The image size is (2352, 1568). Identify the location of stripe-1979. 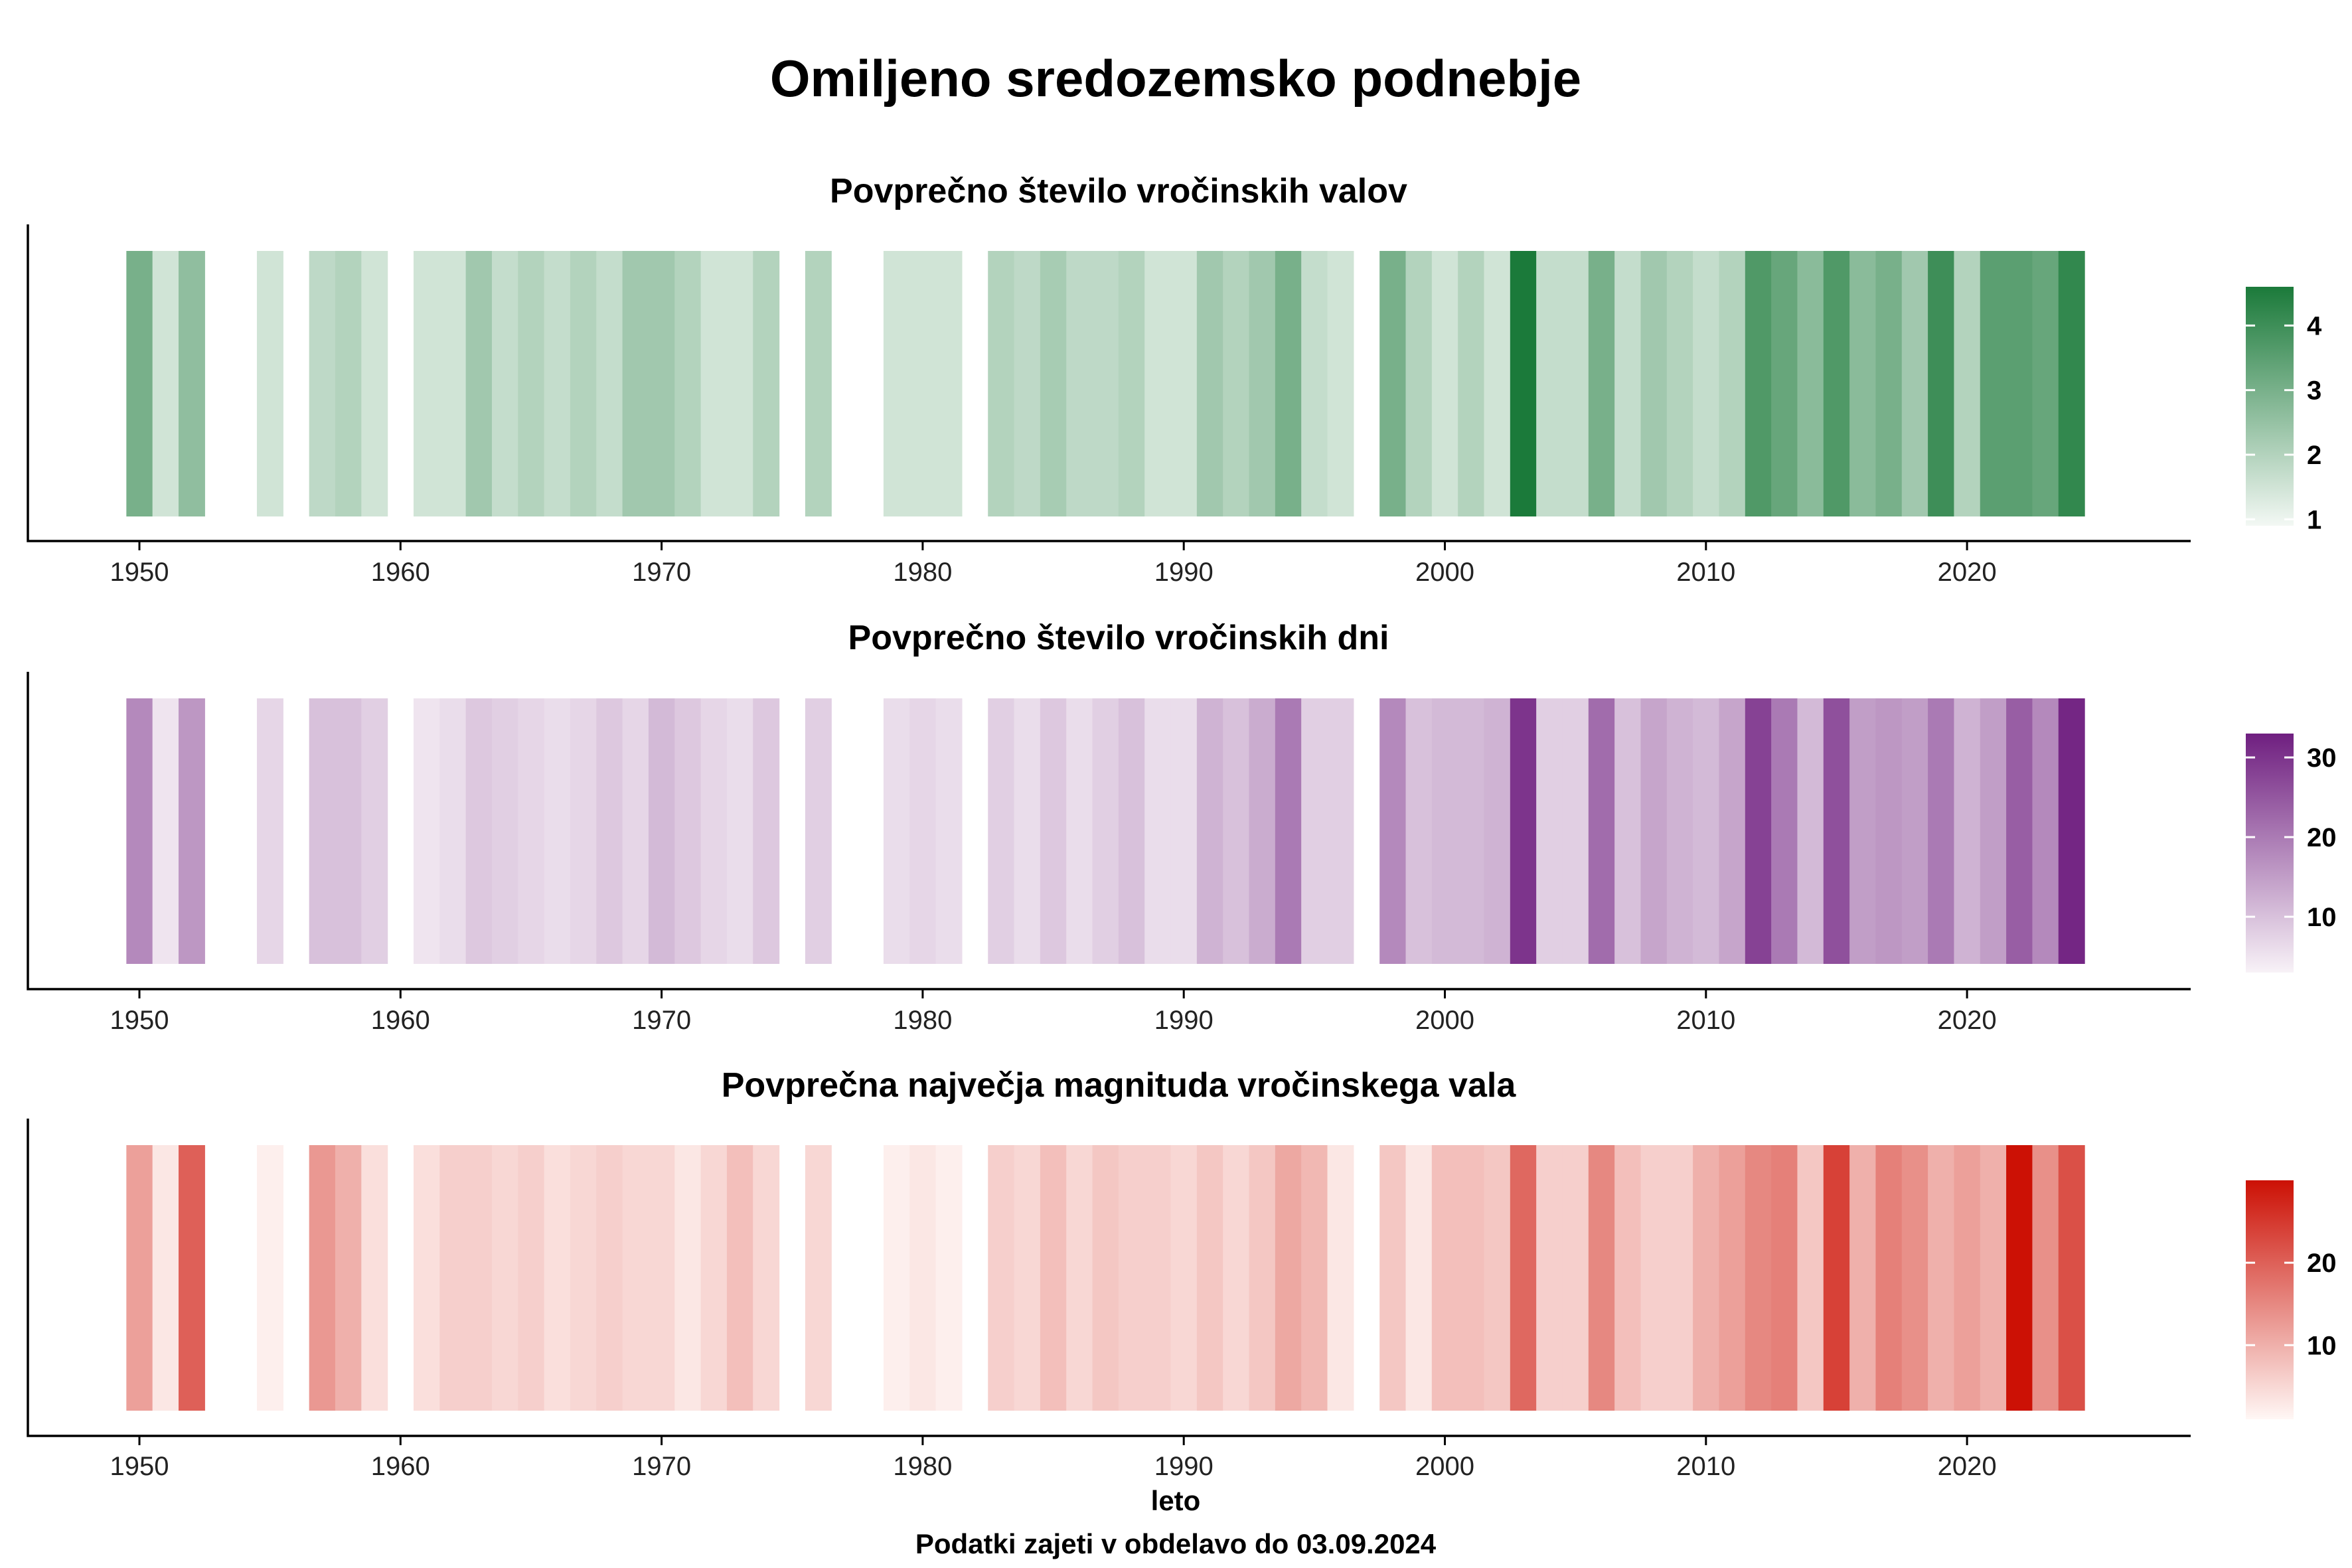
(896, 1278).